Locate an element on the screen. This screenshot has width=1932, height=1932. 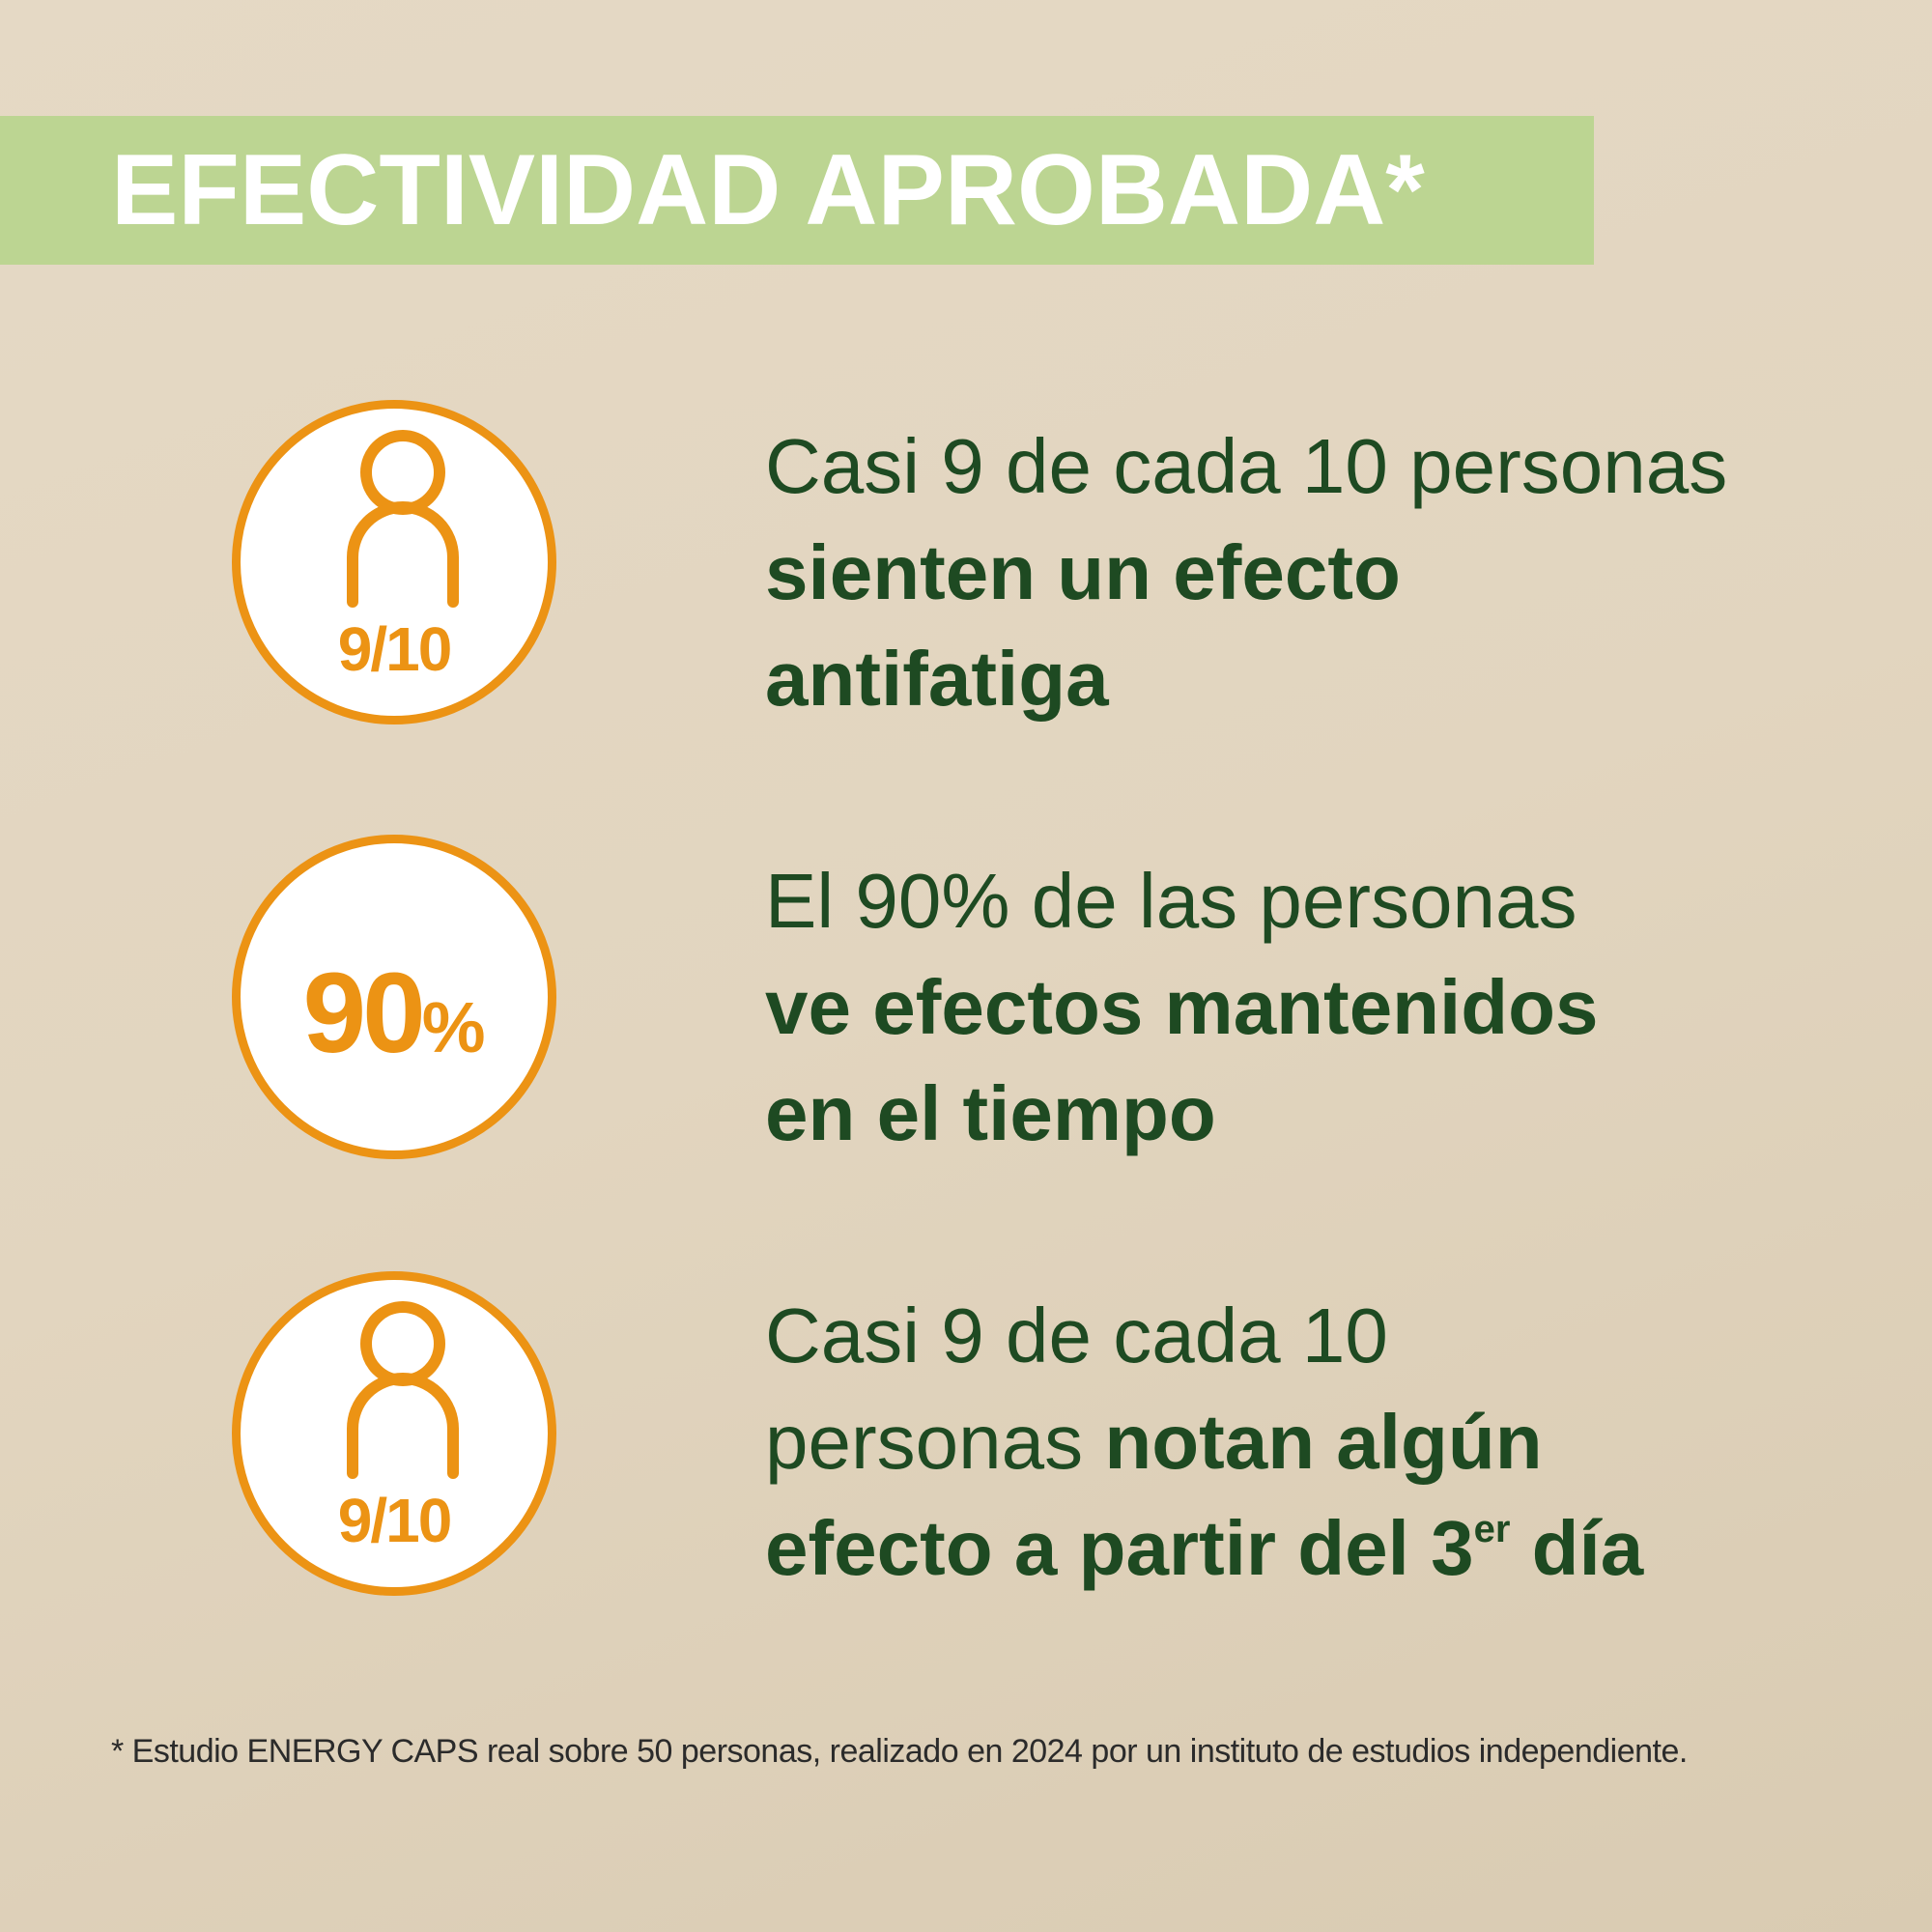
stat-1-badge: 9/10 is located at coordinates (394, 562).